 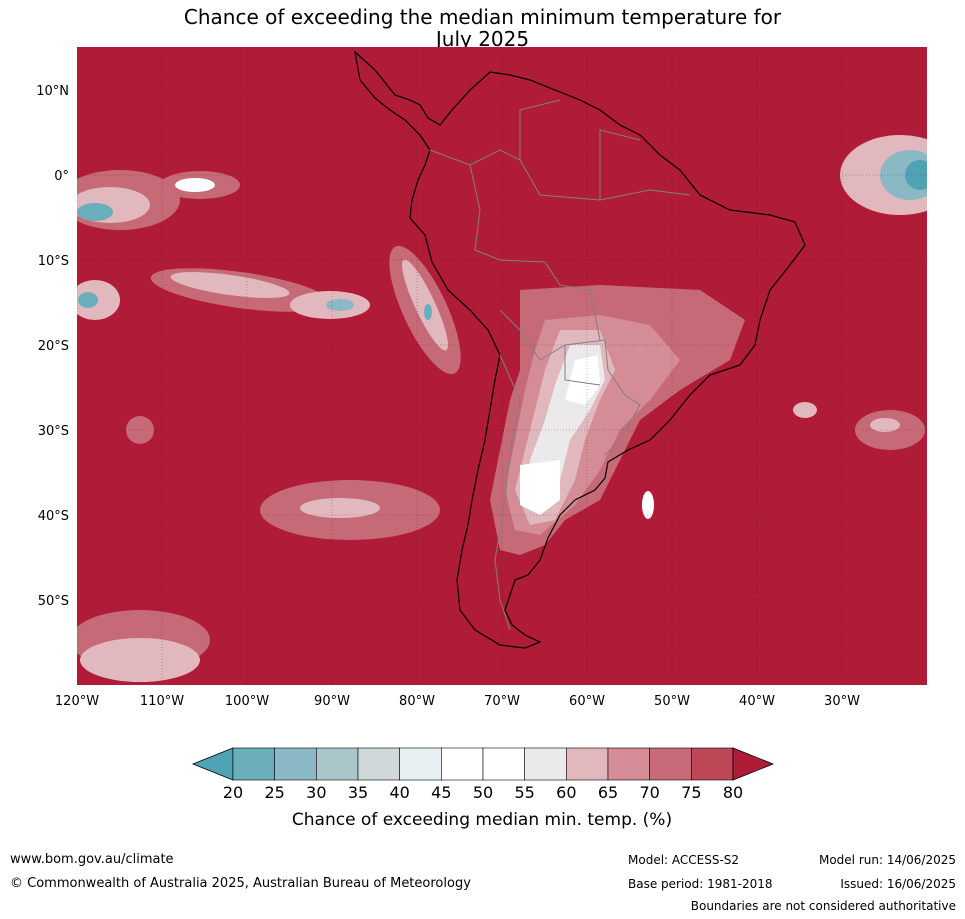 I want to click on latitude-labels: 10°N 0° 10°S 20°S 30°S 40°S 50°S, so click(x=52, y=346).